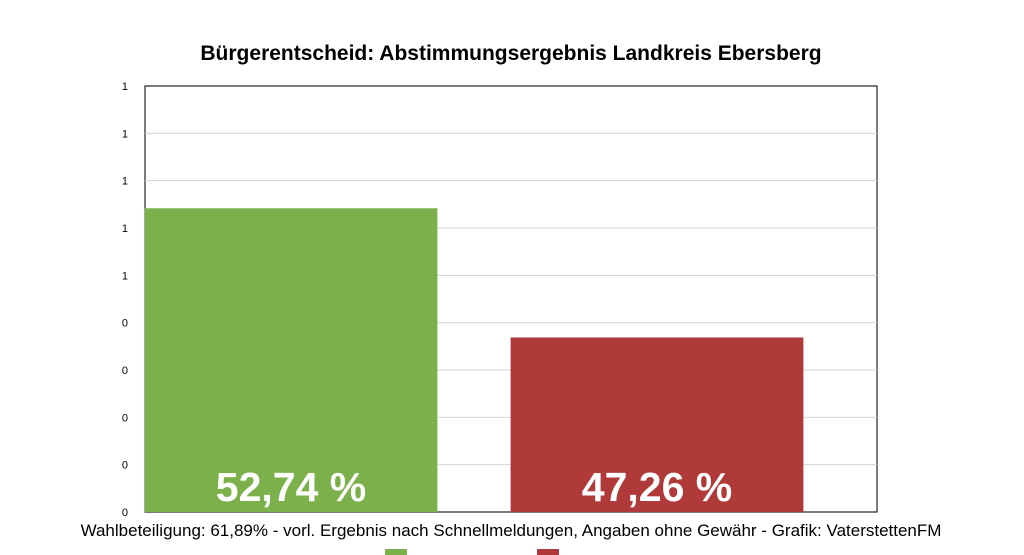 The height and width of the screenshot is (555, 1024). What do you see at coordinates (657, 487) in the screenshot?
I see `bar-value-label: 47,26 %` at bounding box center [657, 487].